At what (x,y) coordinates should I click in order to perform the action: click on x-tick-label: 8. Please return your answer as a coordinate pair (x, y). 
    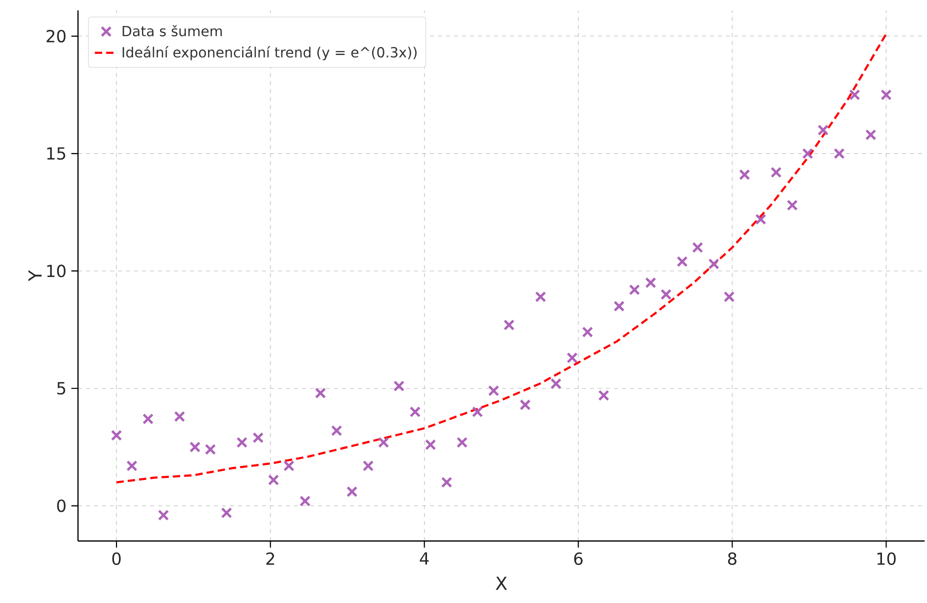
    Looking at the image, I should click on (732, 558).